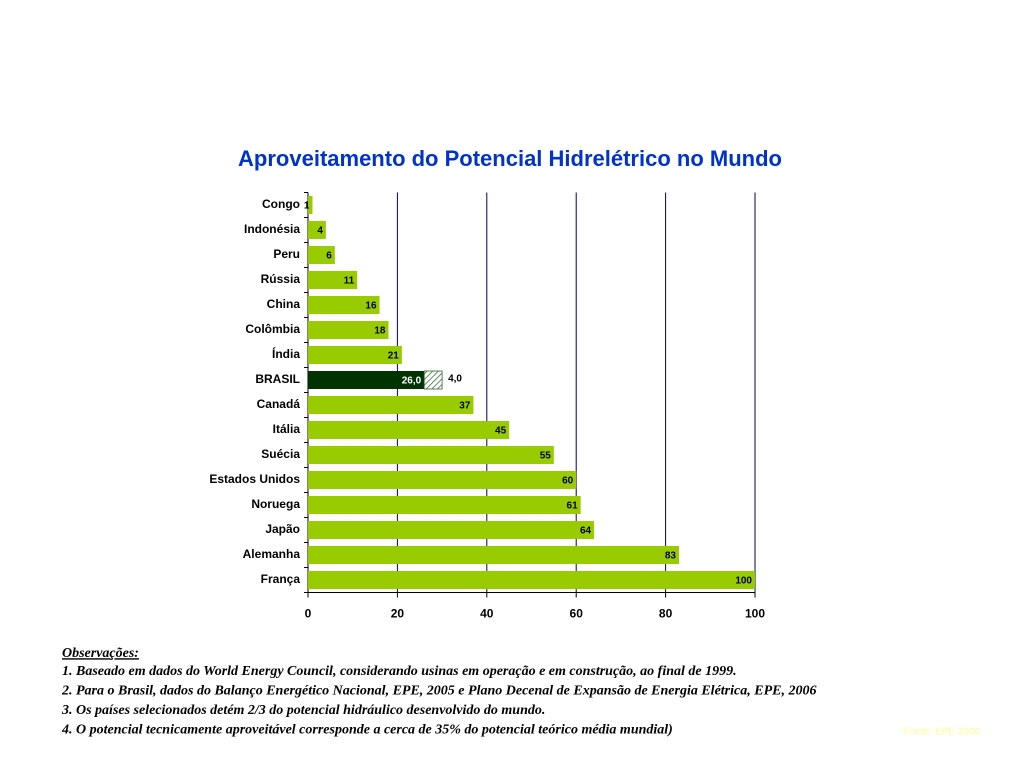 Image resolution: width=1024 pixels, height=768 pixels. What do you see at coordinates (308, 614) in the screenshot?
I see `x-tick-label: 0` at bounding box center [308, 614].